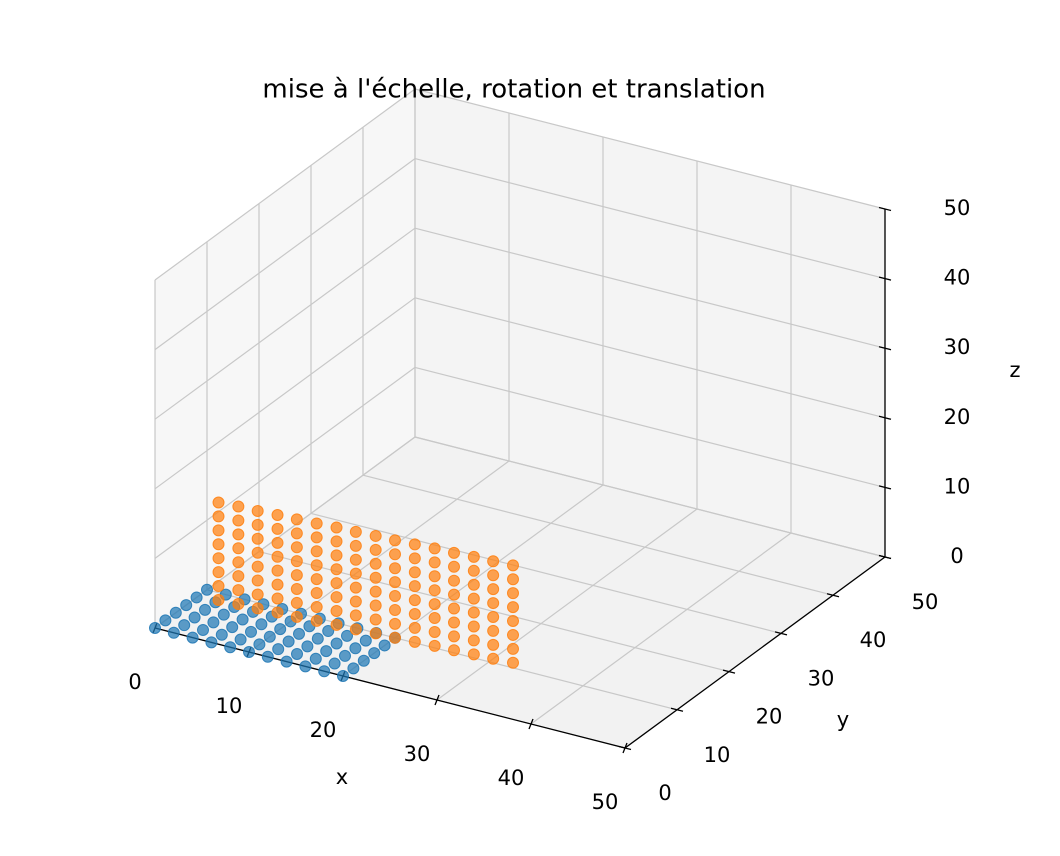 The width and height of the screenshot is (1060, 856). What do you see at coordinates (957, 417) in the screenshot?
I see `z-tick-label: 20` at bounding box center [957, 417].